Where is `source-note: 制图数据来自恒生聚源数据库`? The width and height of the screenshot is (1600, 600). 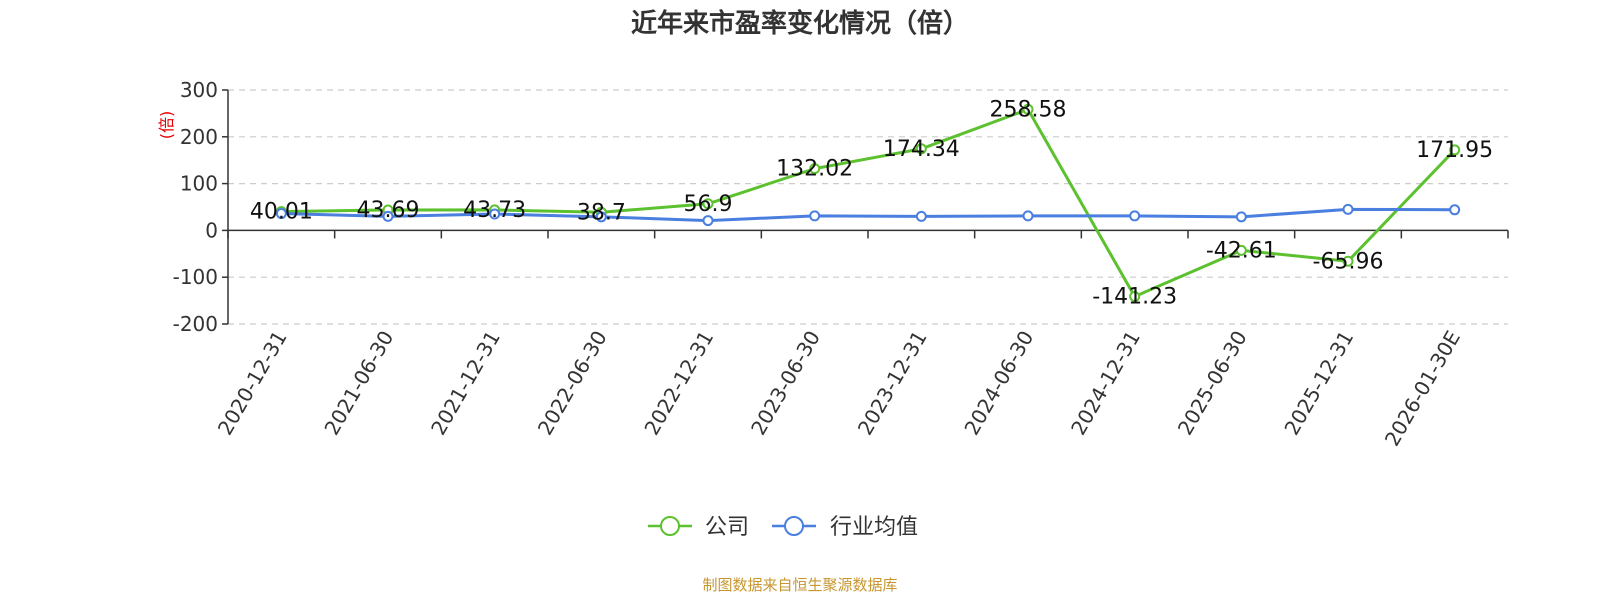 source-note: 制图数据来自恒生聚源数据库 is located at coordinates (799, 585).